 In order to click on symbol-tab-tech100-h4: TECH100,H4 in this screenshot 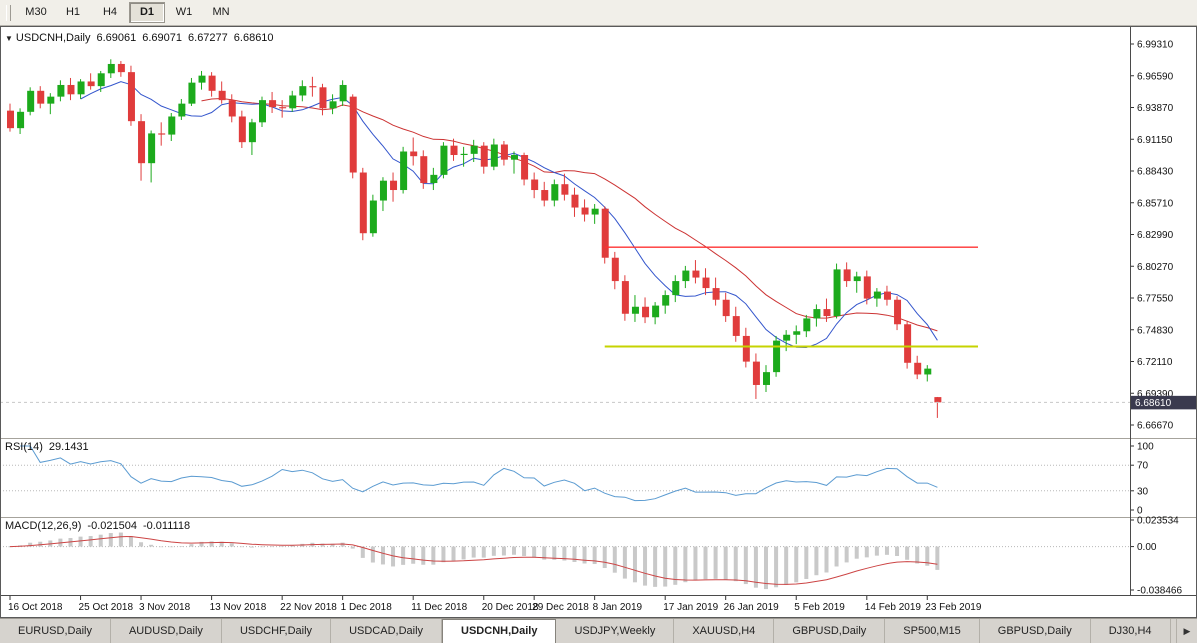, I will do `click(1173, 631)`.